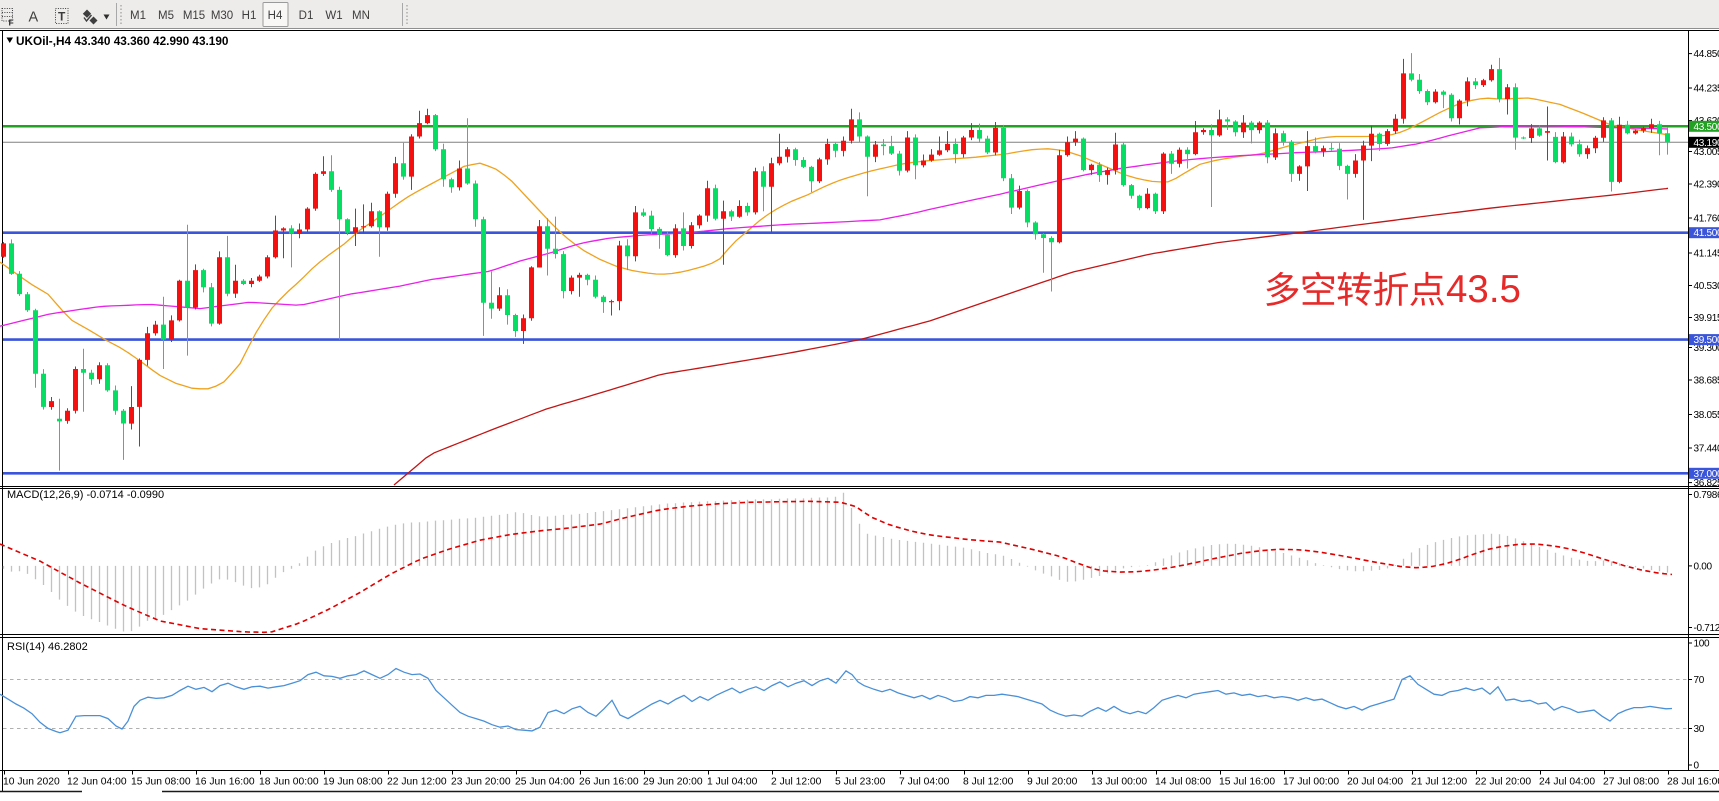 Image resolution: width=1719 pixels, height=801 pixels. I want to click on svg-text: 7 Jul 04:00, so click(924, 782).